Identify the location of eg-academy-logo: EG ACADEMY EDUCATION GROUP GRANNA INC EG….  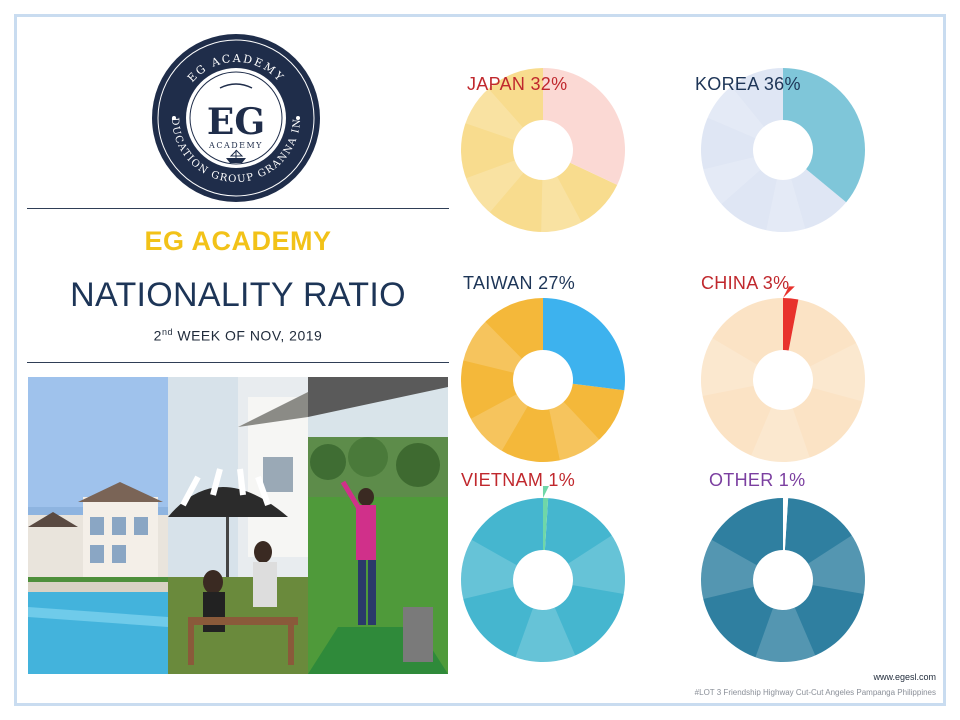
(236, 118).